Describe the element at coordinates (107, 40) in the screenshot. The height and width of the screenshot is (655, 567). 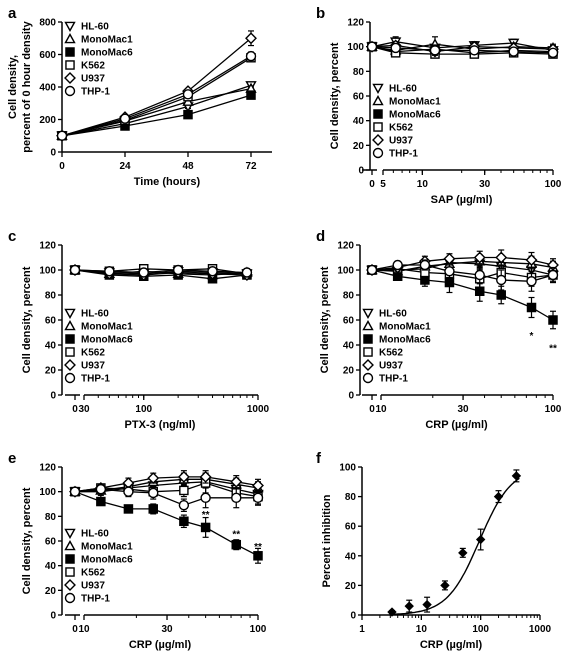
I see `legend-label: MonoMac1` at that location.